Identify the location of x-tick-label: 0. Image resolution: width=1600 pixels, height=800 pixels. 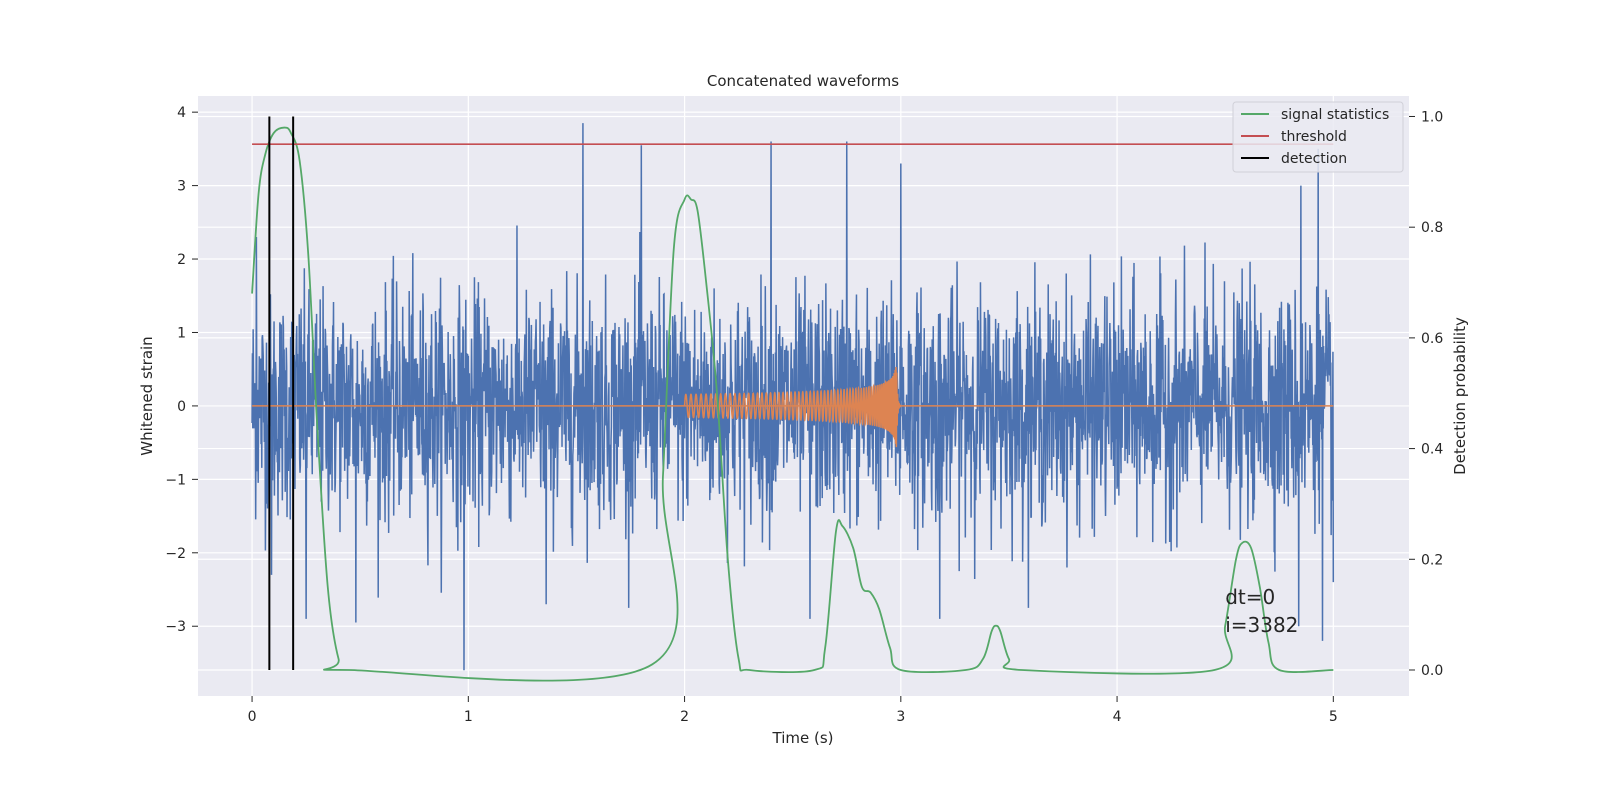
(252, 717).